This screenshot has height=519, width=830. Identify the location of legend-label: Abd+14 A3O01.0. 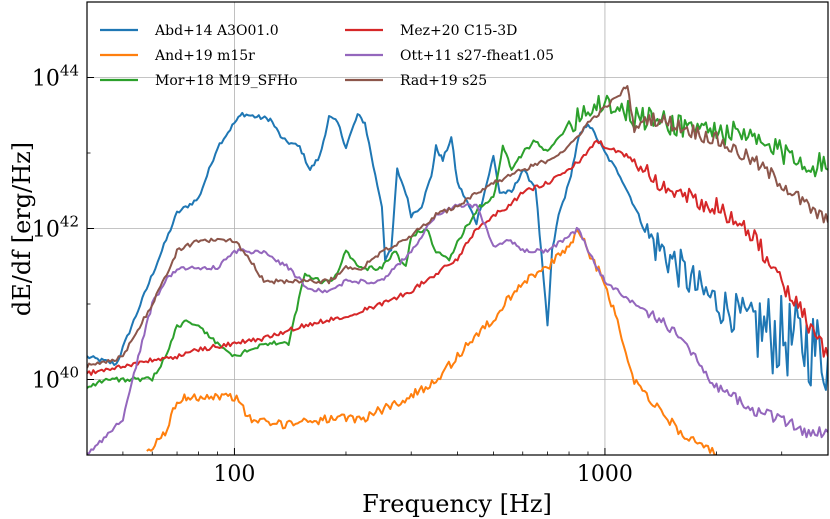
(216, 31).